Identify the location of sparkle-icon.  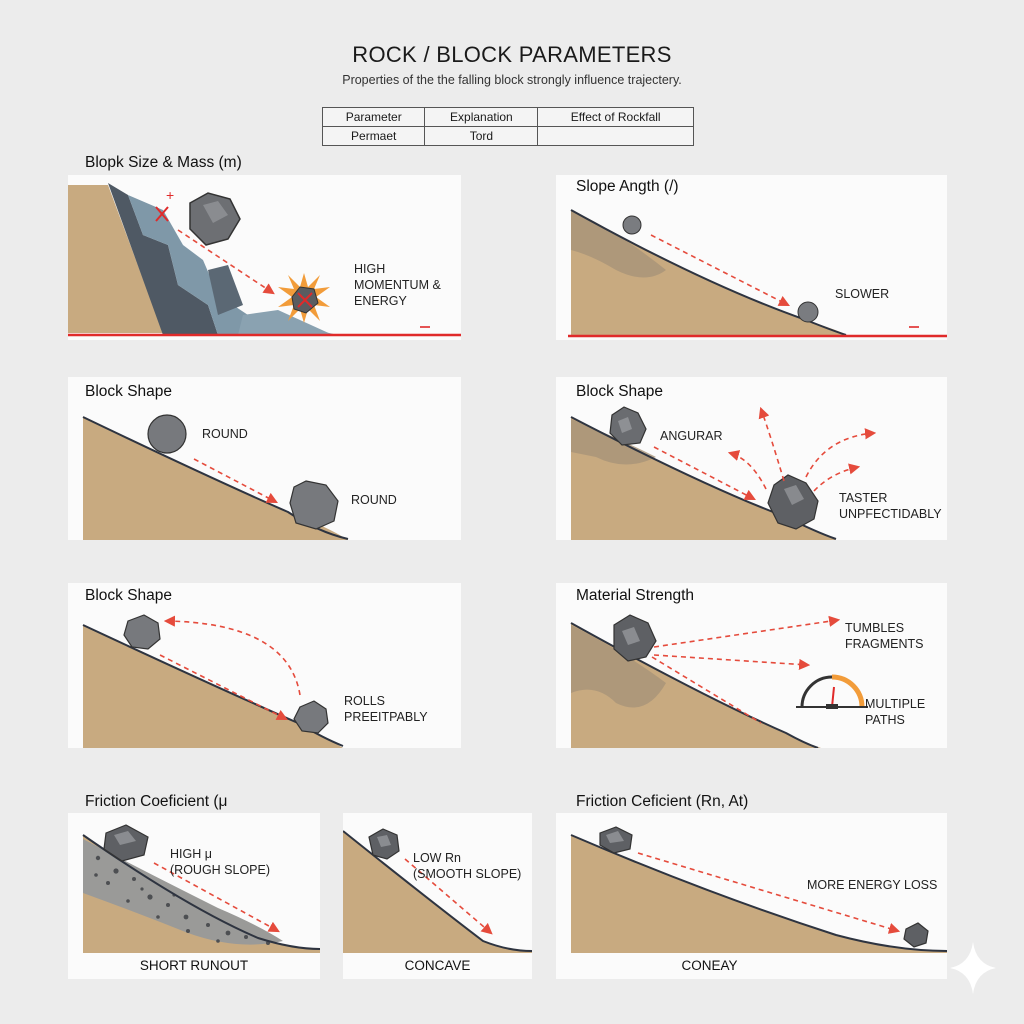
(973, 968).